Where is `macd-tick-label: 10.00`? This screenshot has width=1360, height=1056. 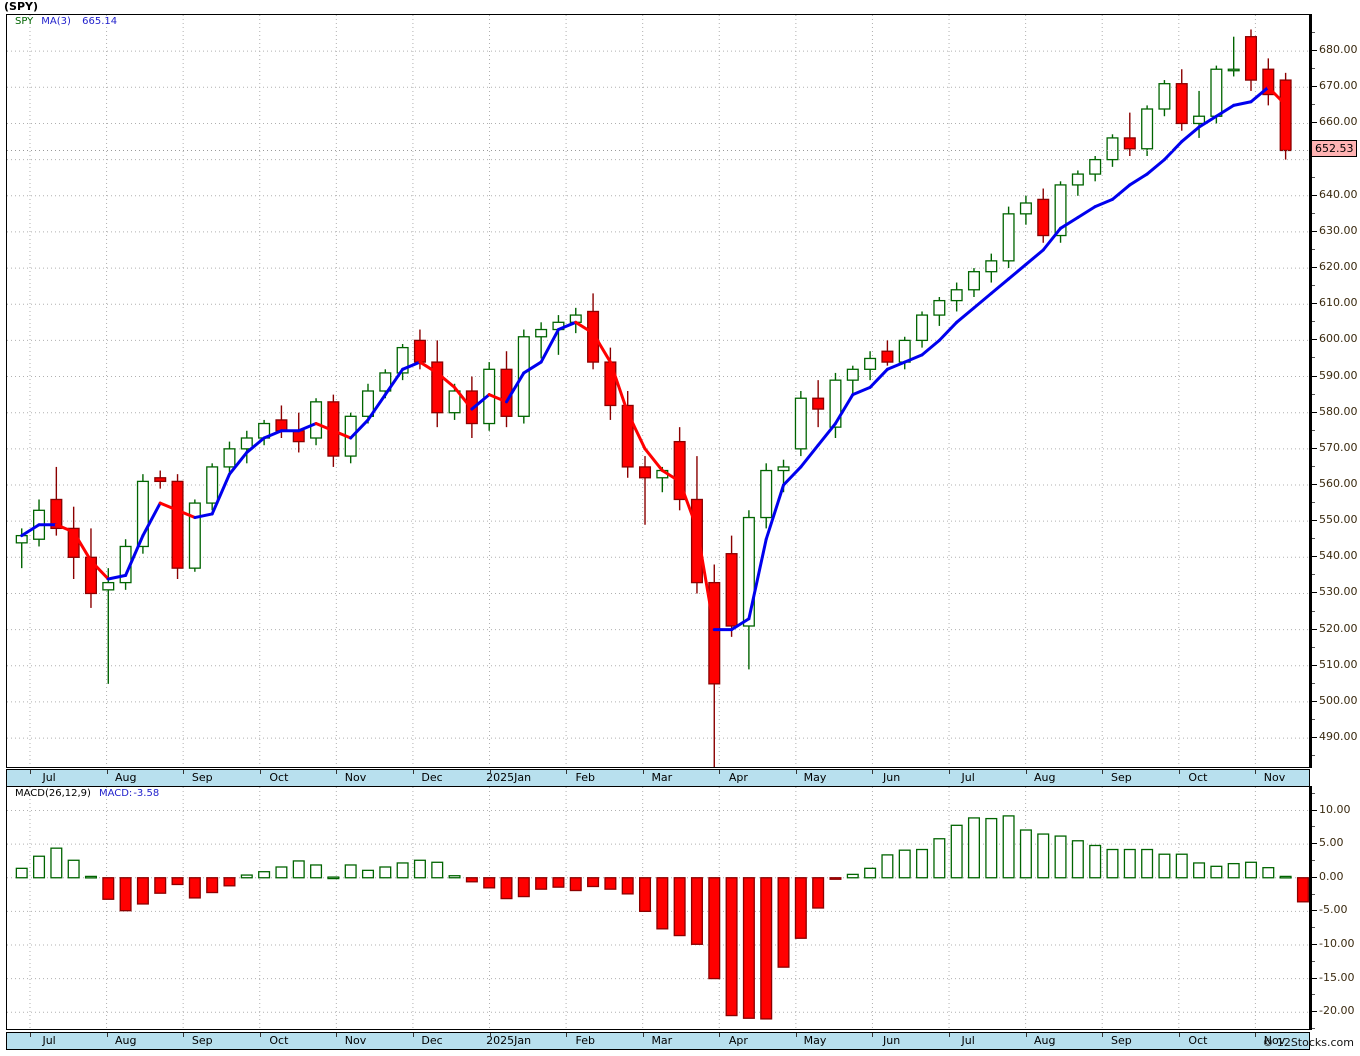 macd-tick-label: 10.00 is located at coordinates (1335, 809).